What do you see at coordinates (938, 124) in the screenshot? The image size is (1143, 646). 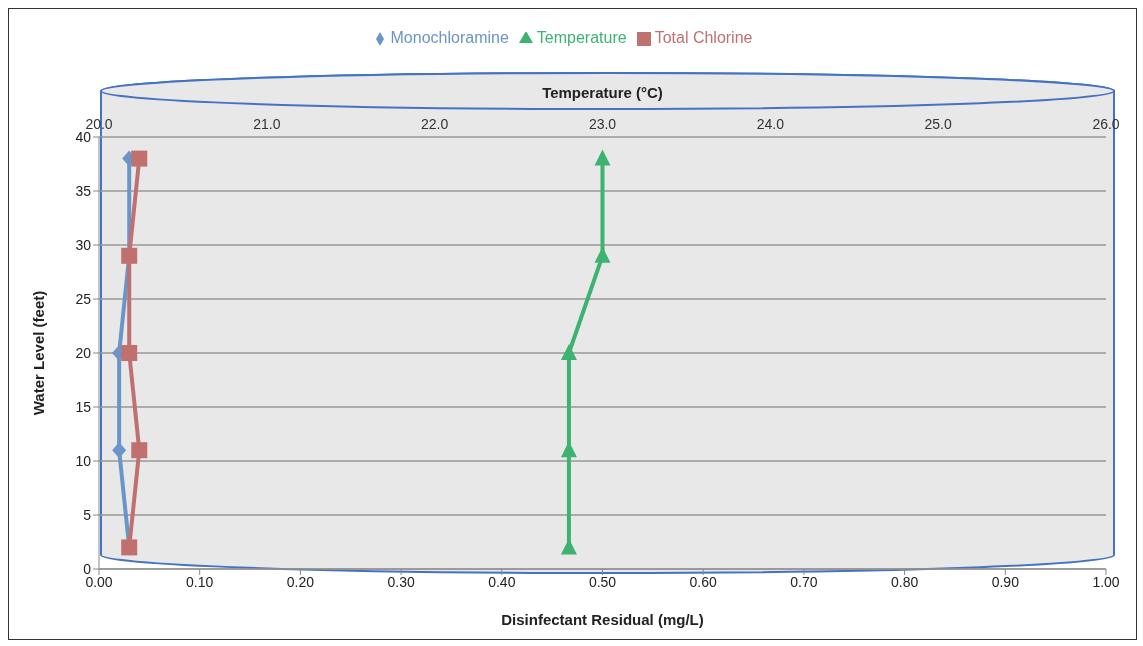 I see `x2-tick-label: 25.0` at bounding box center [938, 124].